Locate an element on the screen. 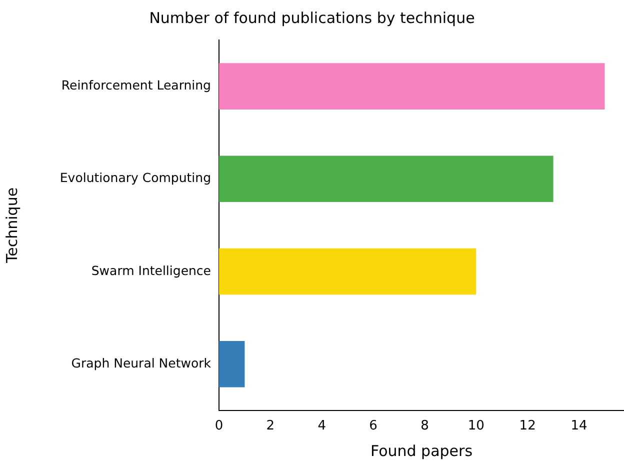 This screenshot has height=467, width=624. y-tick-label: Evolutionary Computing is located at coordinates (135, 178).